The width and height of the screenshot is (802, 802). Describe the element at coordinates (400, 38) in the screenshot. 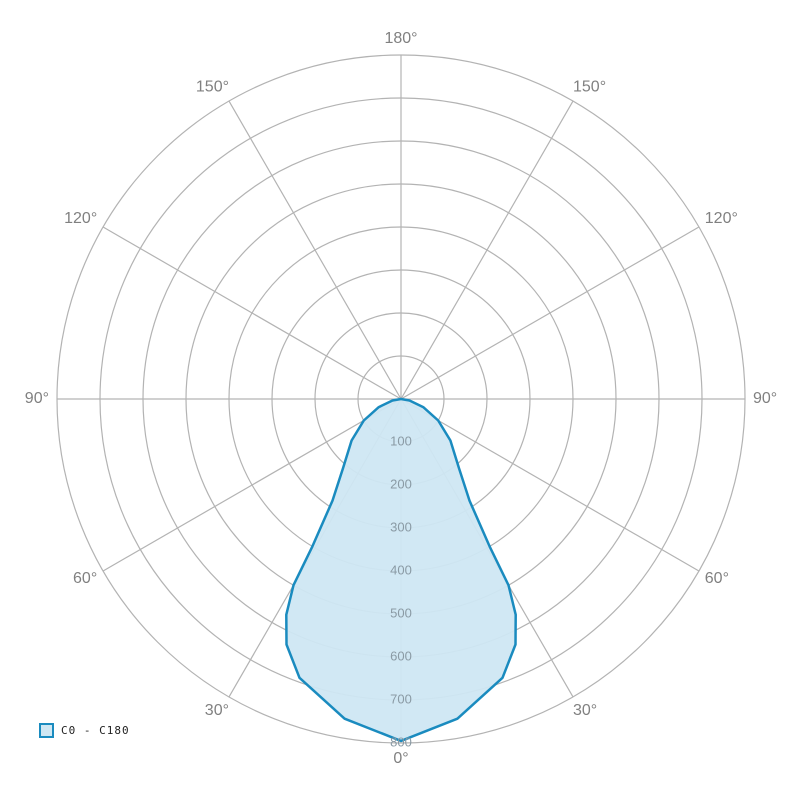

I see `angle-label: 180°` at that location.